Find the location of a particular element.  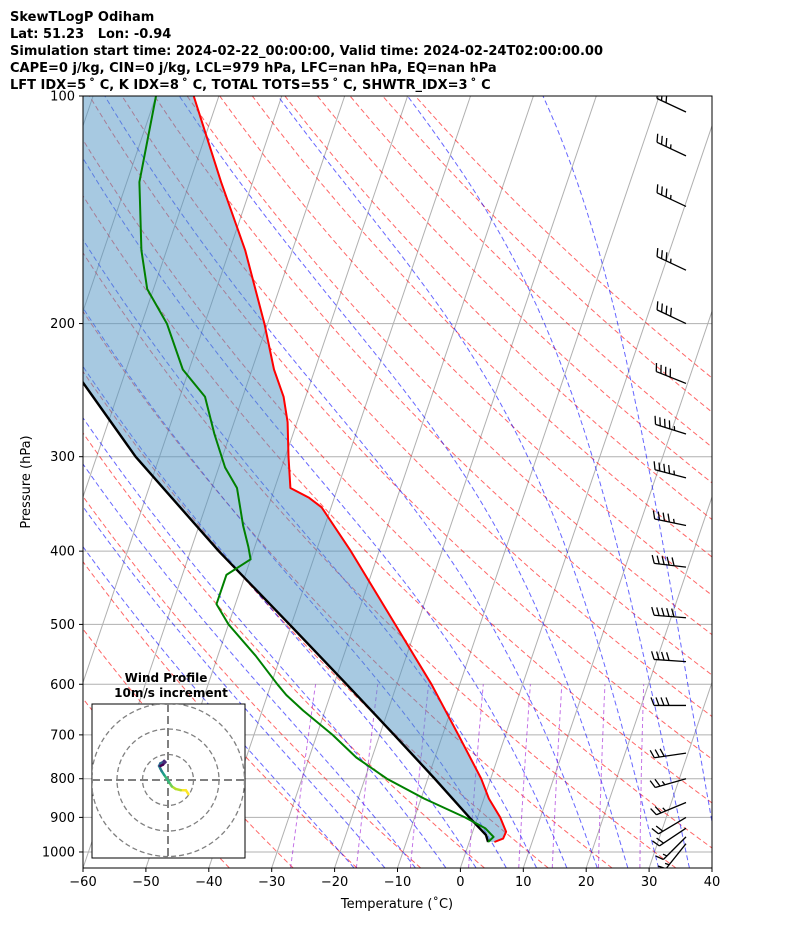

x-tick-label: 10 is located at coordinates (523, 882).